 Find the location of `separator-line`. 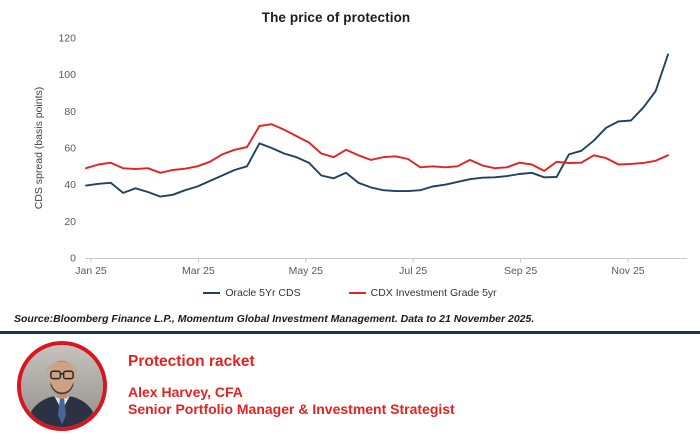

separator-line is located at coordinates (350, 332).